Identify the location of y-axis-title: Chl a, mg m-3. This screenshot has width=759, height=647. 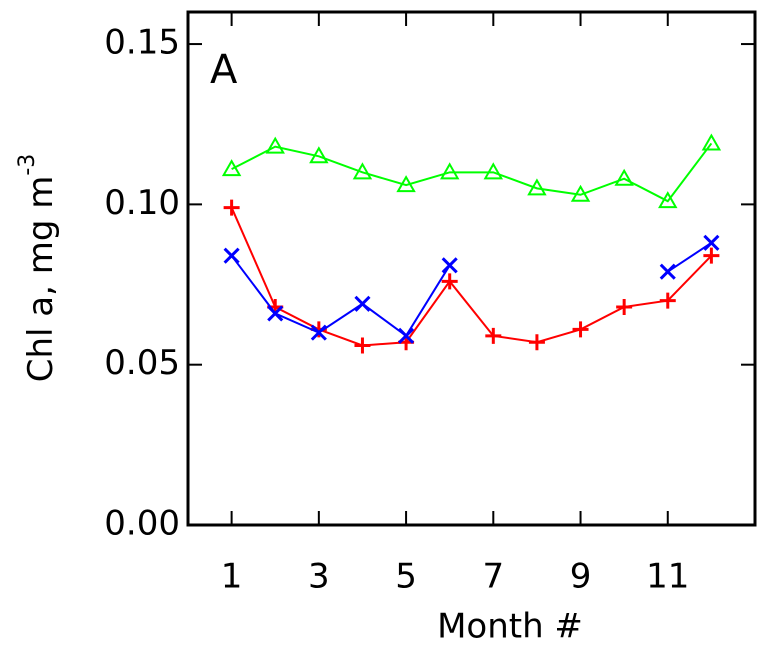
(38, 268).